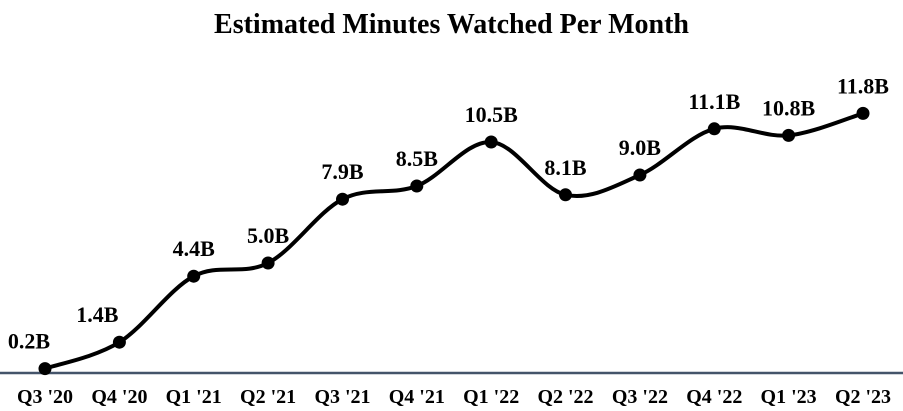  Describe the element at coordinates (640, 147) in the screenshot. I see `data-point-label: 9.0B` at that location.